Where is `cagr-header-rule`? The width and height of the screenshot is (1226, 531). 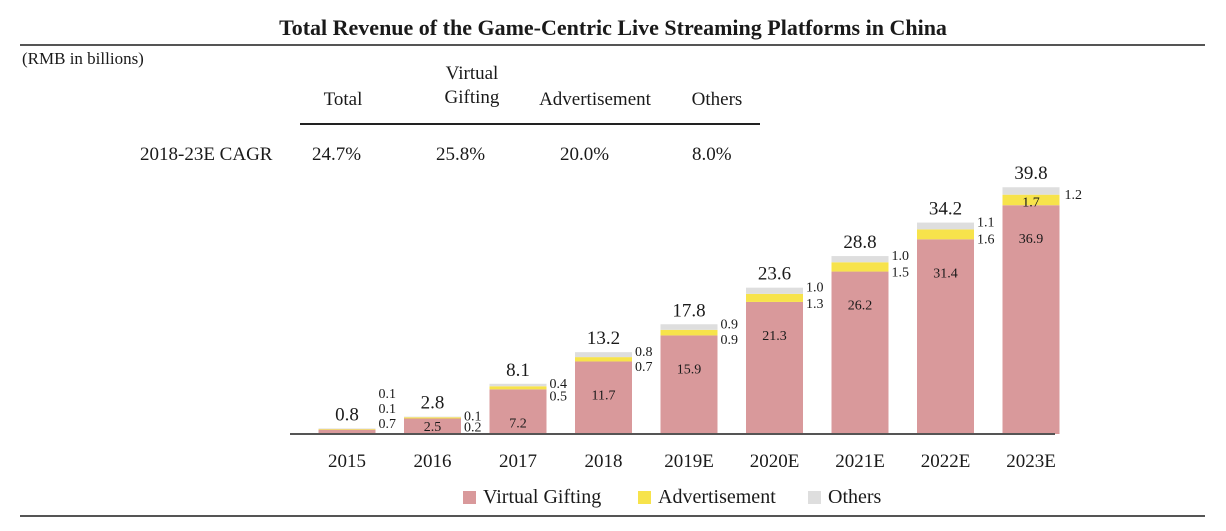 cagr-header-rule is located at coordinates (530, 124).